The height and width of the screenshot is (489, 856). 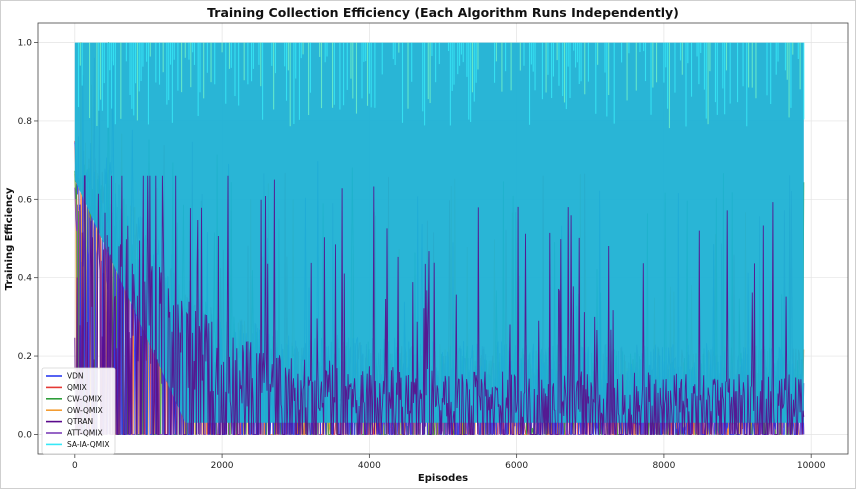 I want to click on legend-label-cw-qmix: CW-QMIX, so click(x=84, y=398).